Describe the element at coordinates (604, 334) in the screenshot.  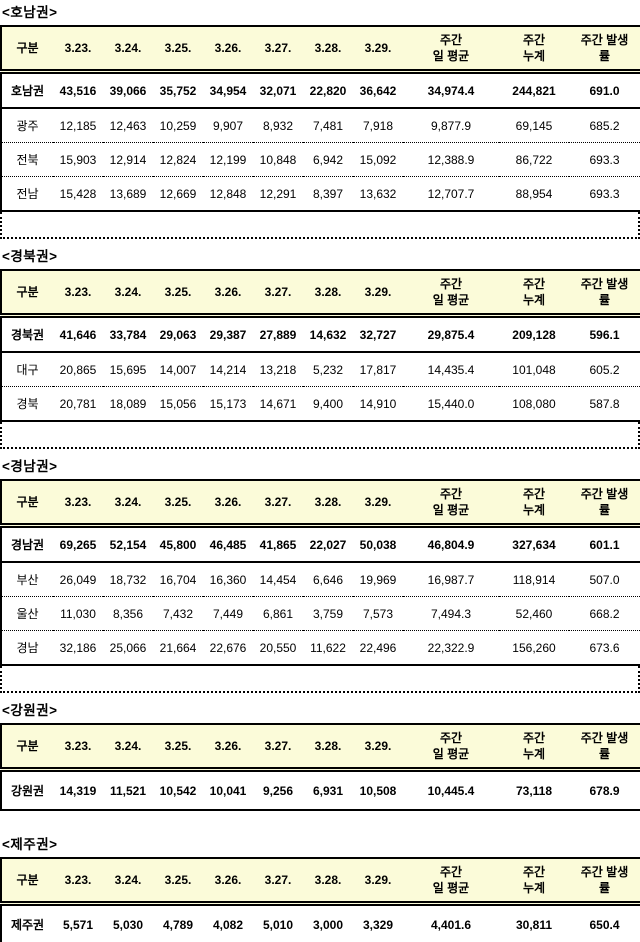
I see `data-cell: 596.1` at that location.